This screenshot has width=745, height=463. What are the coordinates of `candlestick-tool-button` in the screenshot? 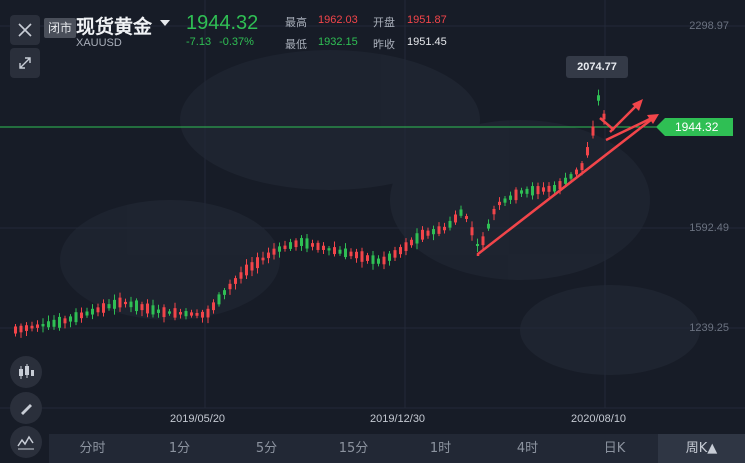 It's located at (26, 372).